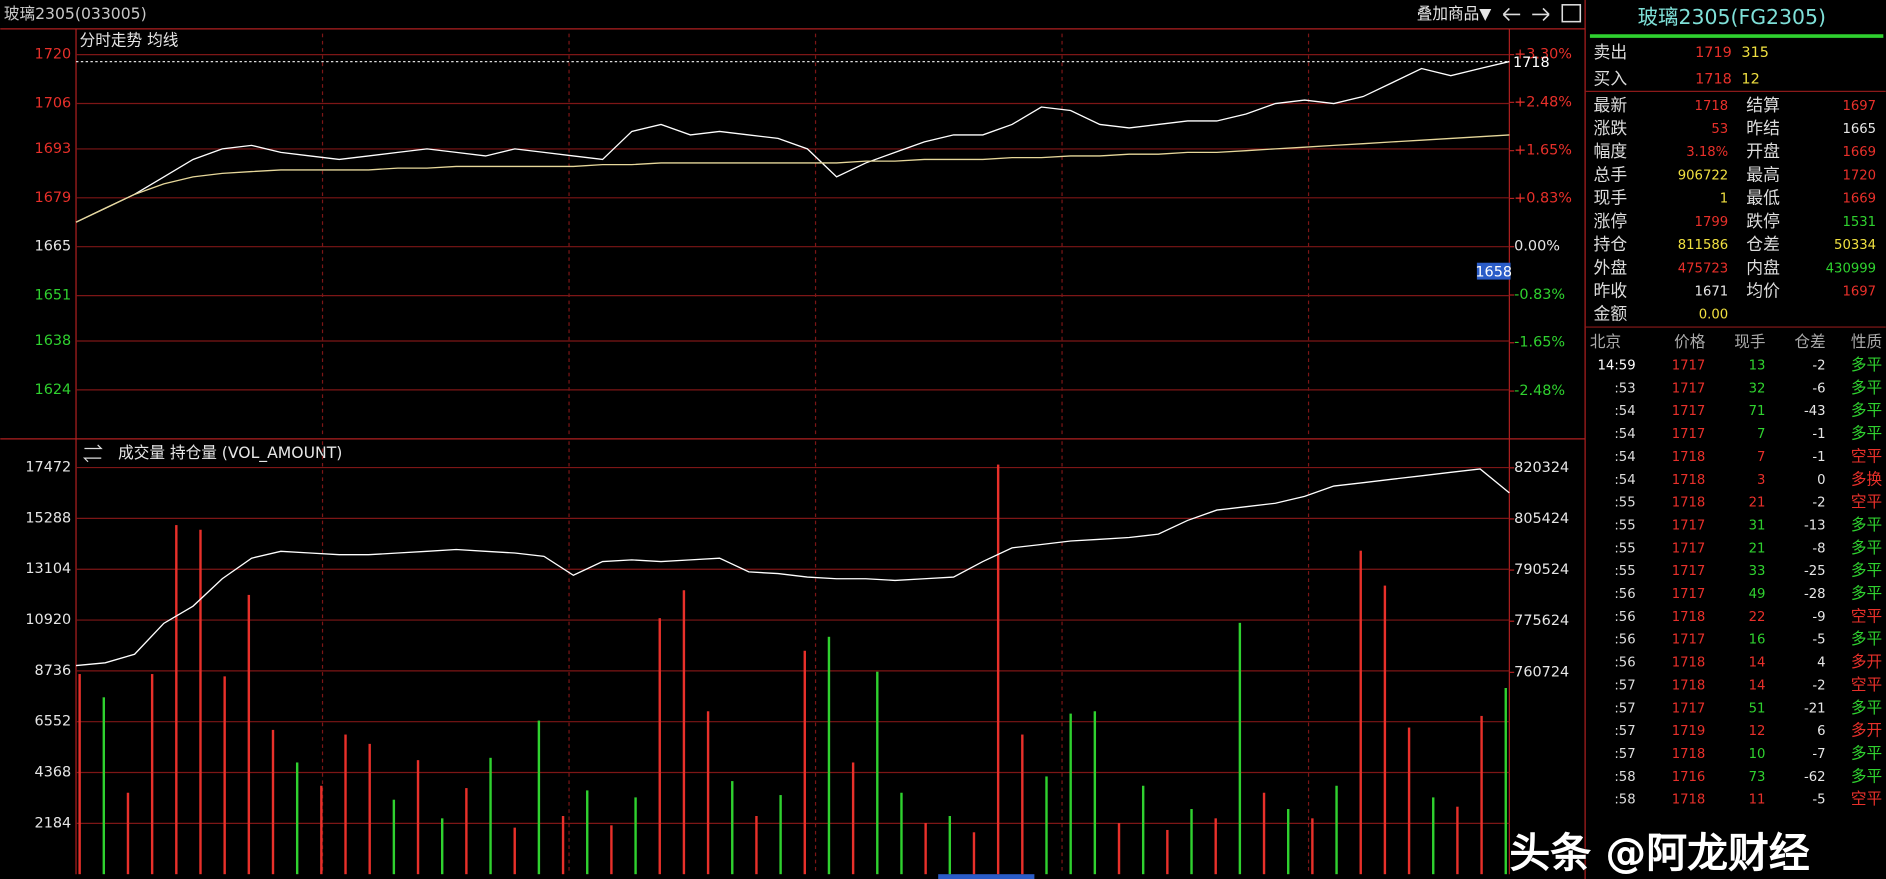 The height and width of the screenshot is (879, 1886). Describe the element at coordinates (1539, 295) in the screenshot. I see `y2-tick-label: -0.83%` at that location.